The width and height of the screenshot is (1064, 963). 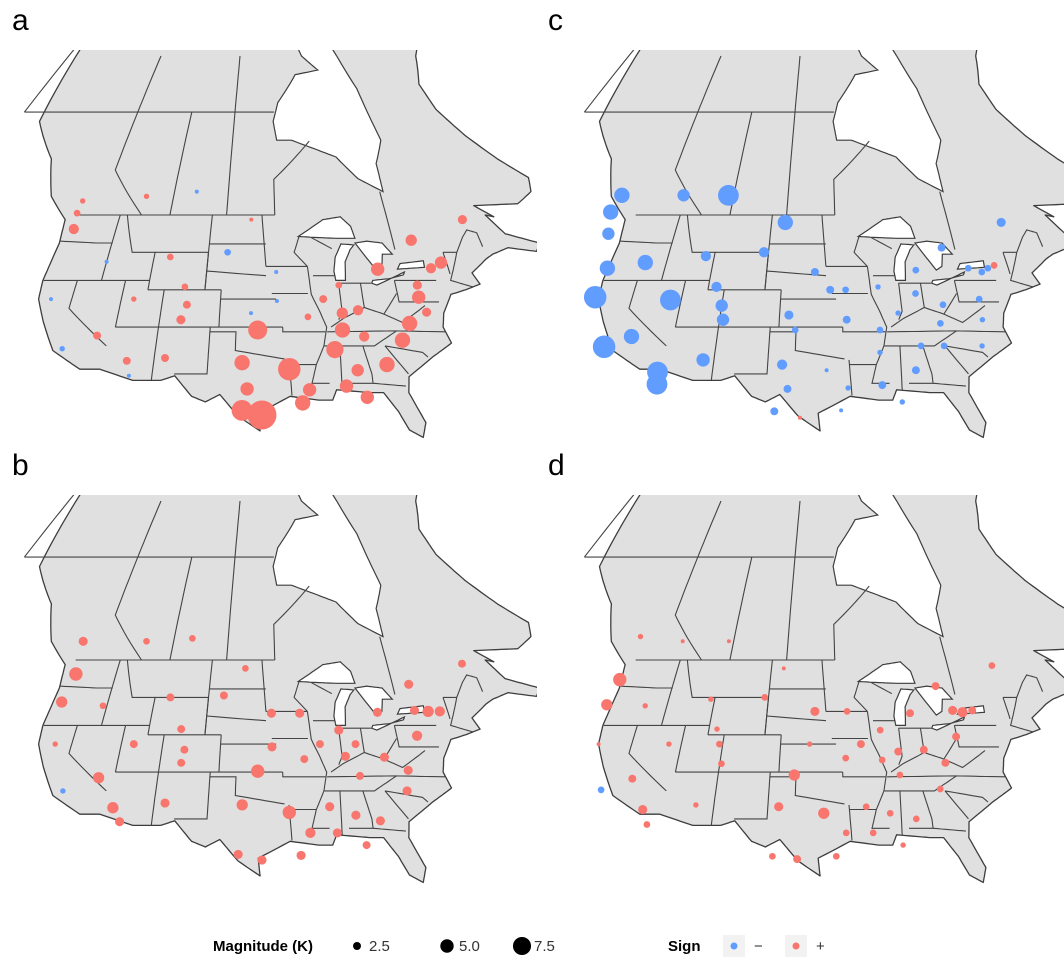 I want to click on panel-label: b, so click(x=20, y=465).